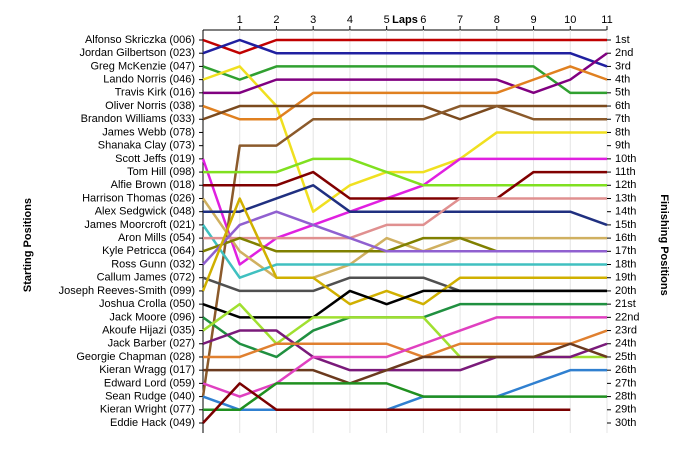 The height and width of the screenshot is (450, 700). Describe the element at coordinates (622, 132) in the screenshot. I see `finishing-label: 8th` at that location.